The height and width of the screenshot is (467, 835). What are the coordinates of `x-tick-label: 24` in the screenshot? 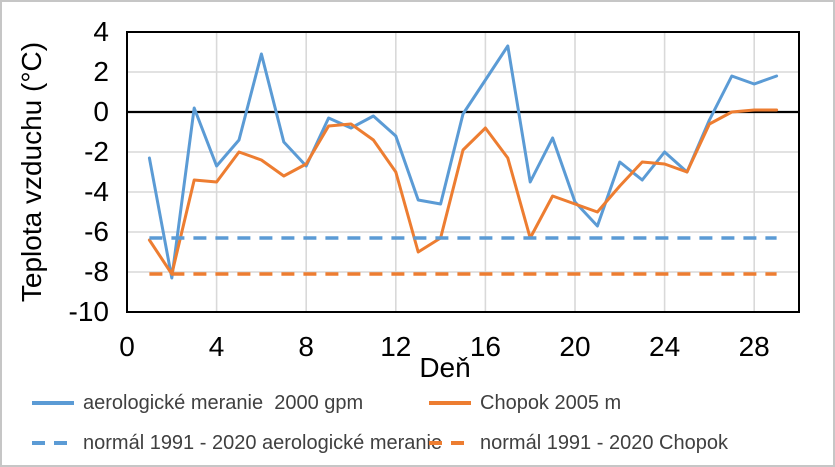 It's located at (665, 346).